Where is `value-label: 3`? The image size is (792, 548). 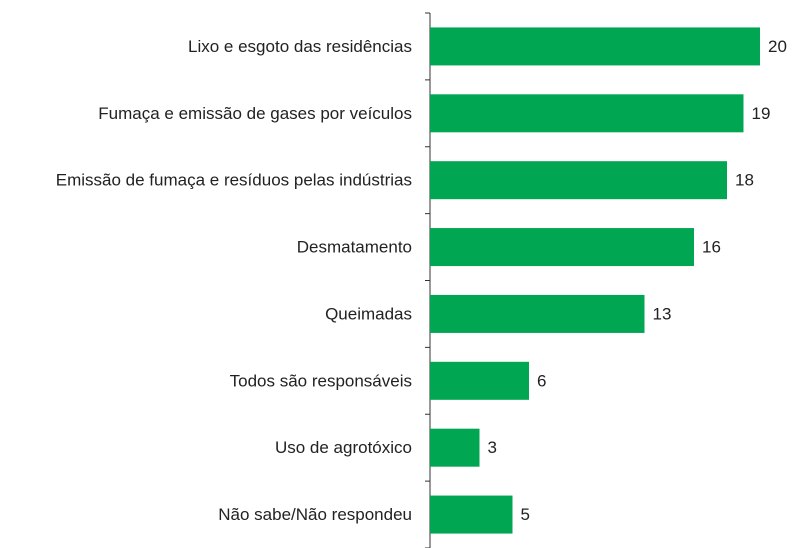 value-label: 3 is located at coordinates (492, 447).